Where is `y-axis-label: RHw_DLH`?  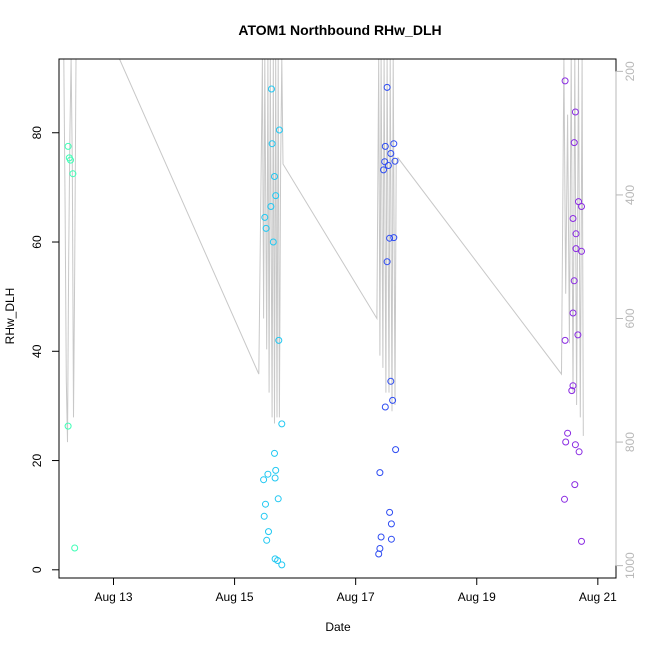 y-axis-label: RHw_DLH is located at coordinates (10, 316).